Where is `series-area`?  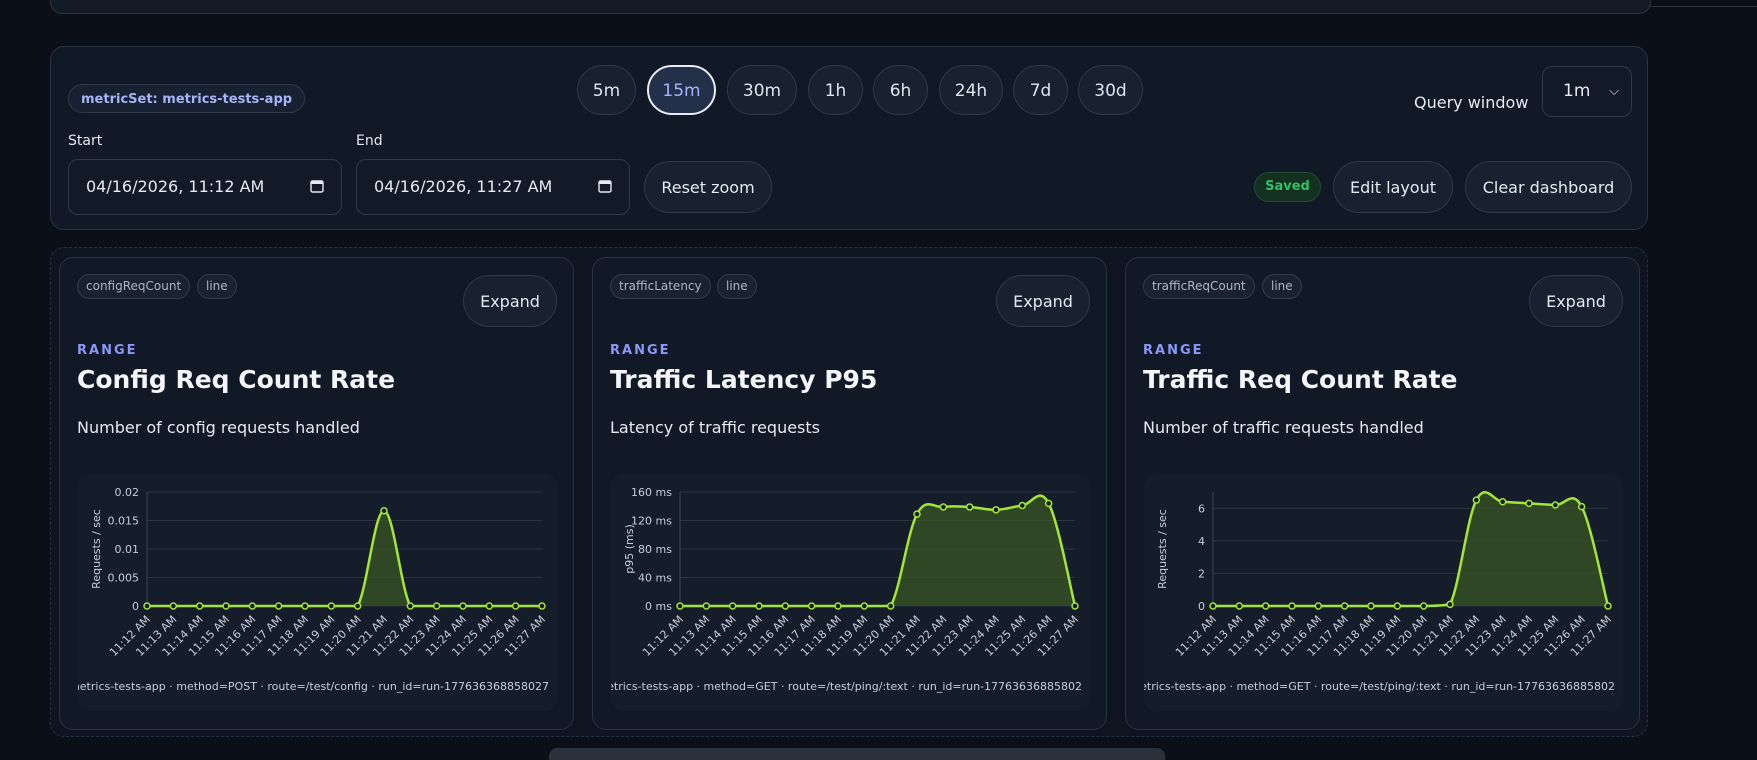 series-area is located at coordinates (344, 558).